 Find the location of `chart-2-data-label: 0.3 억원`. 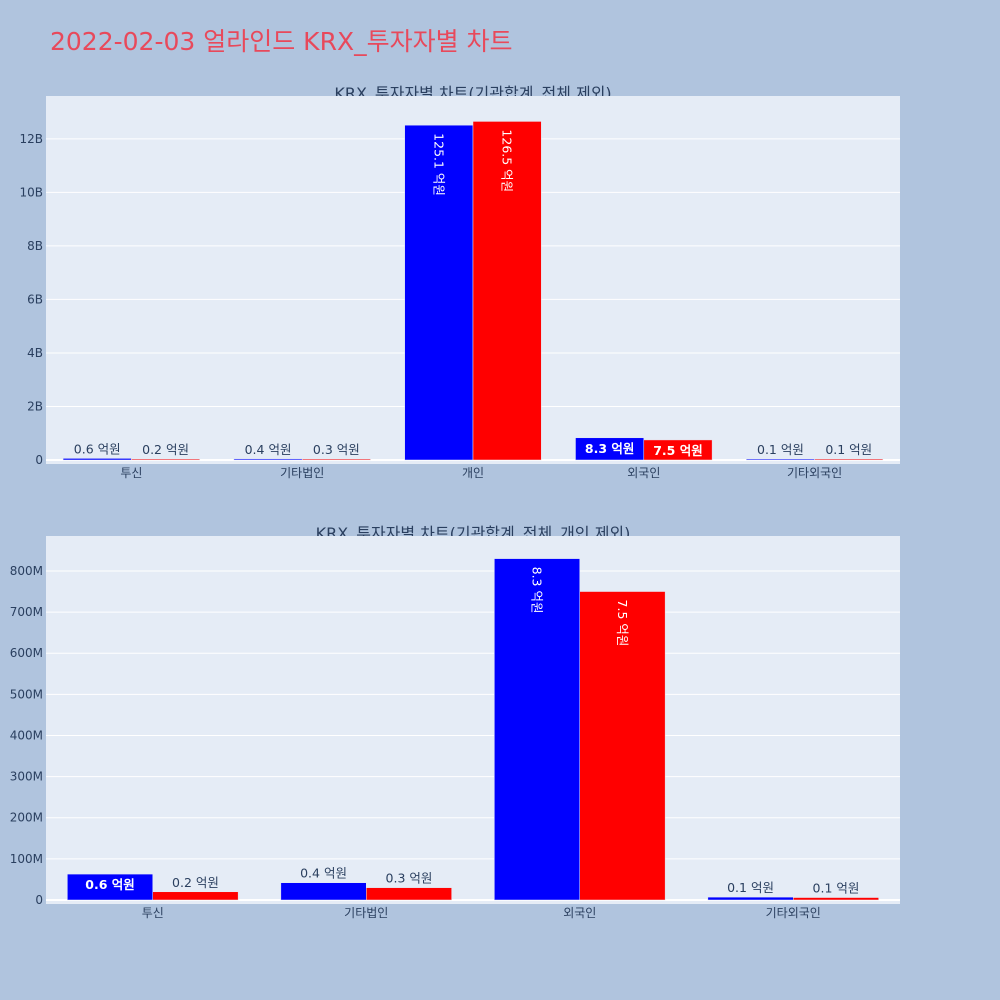

chart-2-data-label: 0.3 억원 is located at coordinates (409, 878).